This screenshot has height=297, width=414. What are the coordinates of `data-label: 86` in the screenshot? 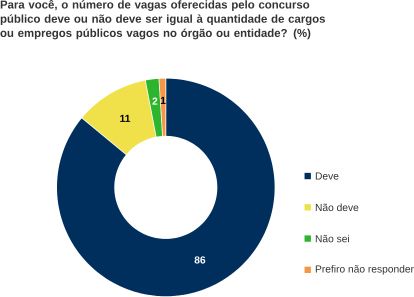 It's located at (200, 260).